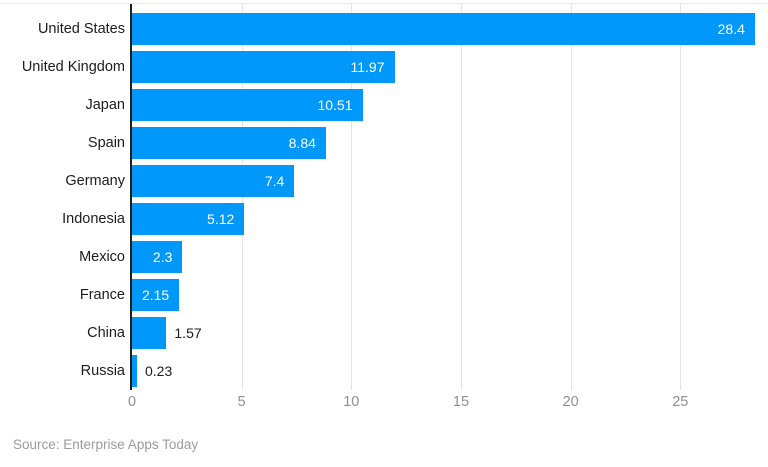  What do you see at coordinates (384, 333) in the screenshot?
I see `bar-row: China 1.57` at bounding box center [384, 333].